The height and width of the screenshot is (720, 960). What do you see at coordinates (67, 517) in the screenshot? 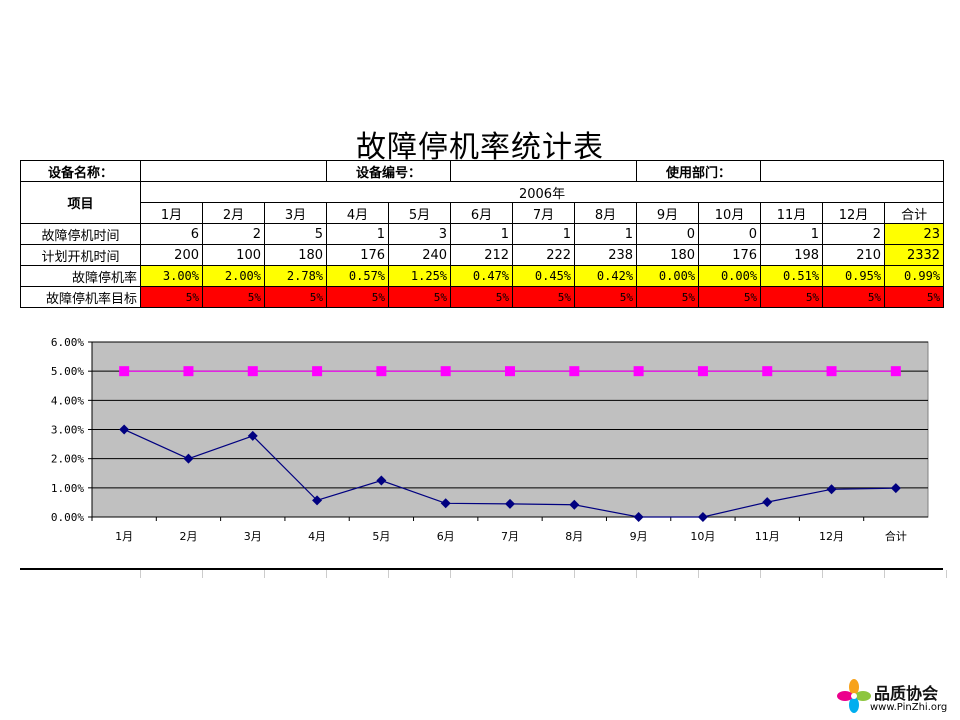
I see `y-tick-label: 0.00%` at bounding box center [67, 517].